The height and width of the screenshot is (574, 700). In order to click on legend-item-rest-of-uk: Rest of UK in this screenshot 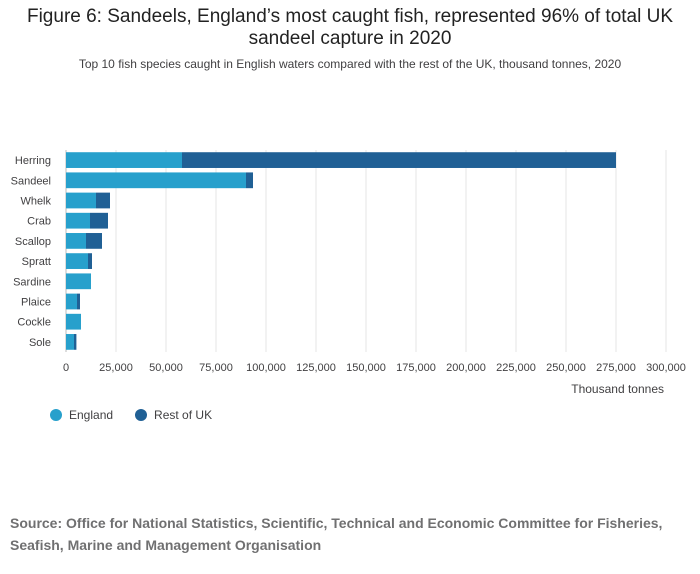, I will do `click(173, 415)`.